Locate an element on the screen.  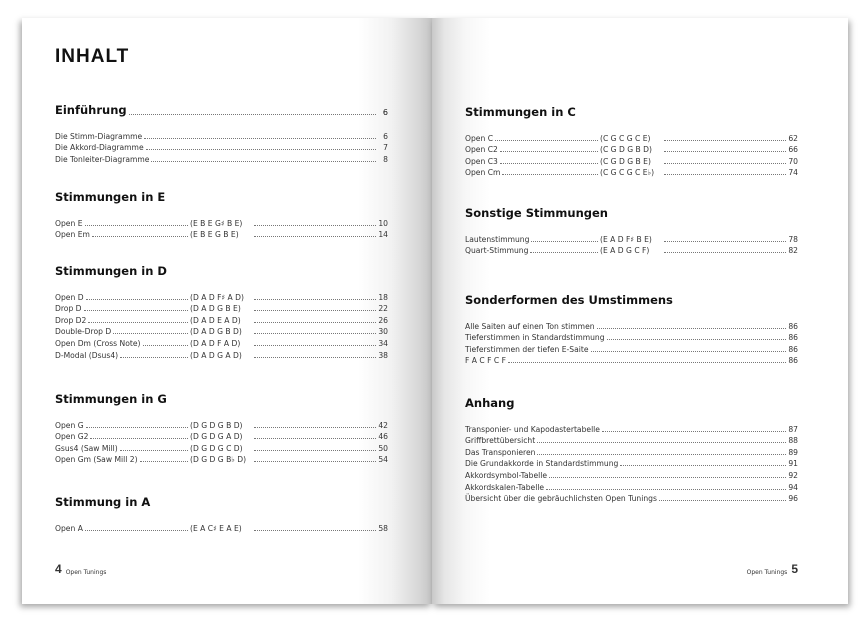
entry-page: 42 is located at coordinates (383, 425).